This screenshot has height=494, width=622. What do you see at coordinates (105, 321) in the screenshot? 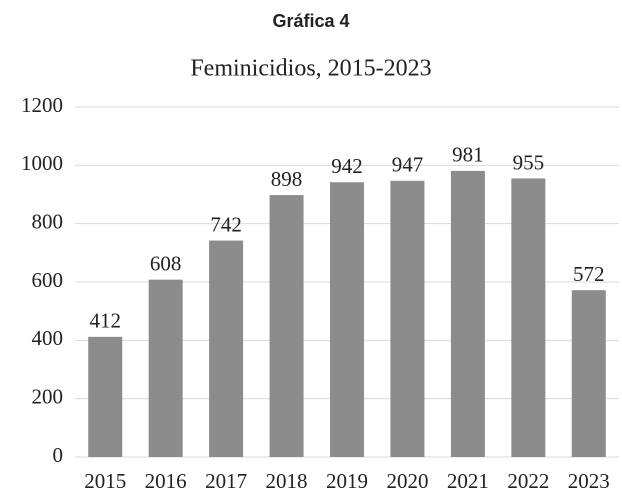
I see `data-label: 412` at bounding box center [105, 321].